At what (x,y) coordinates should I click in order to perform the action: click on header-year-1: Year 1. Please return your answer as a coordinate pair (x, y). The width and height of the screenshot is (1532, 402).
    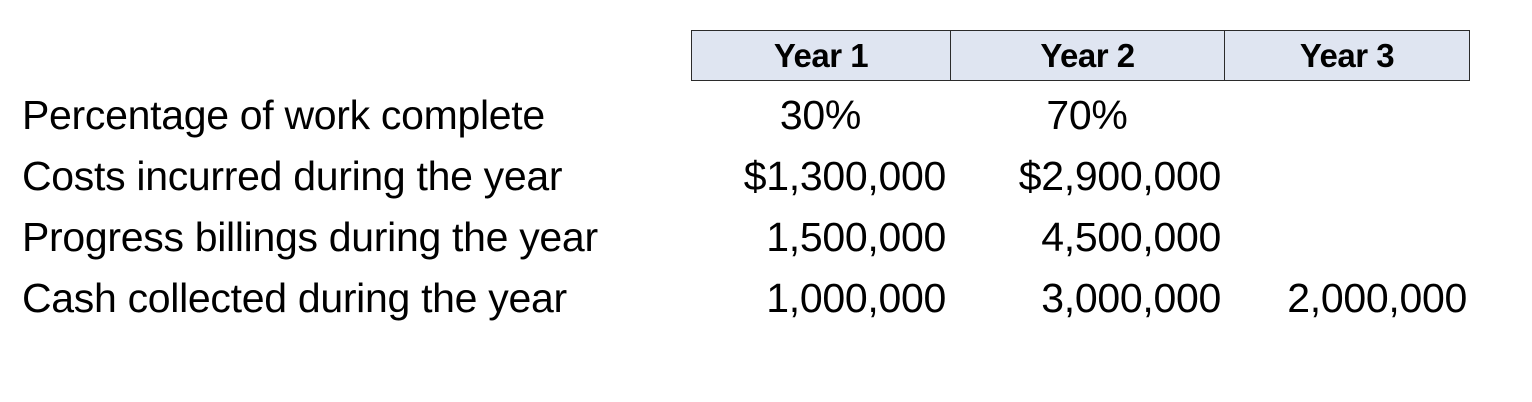
    Looking at the image, I should click on (820, 55).